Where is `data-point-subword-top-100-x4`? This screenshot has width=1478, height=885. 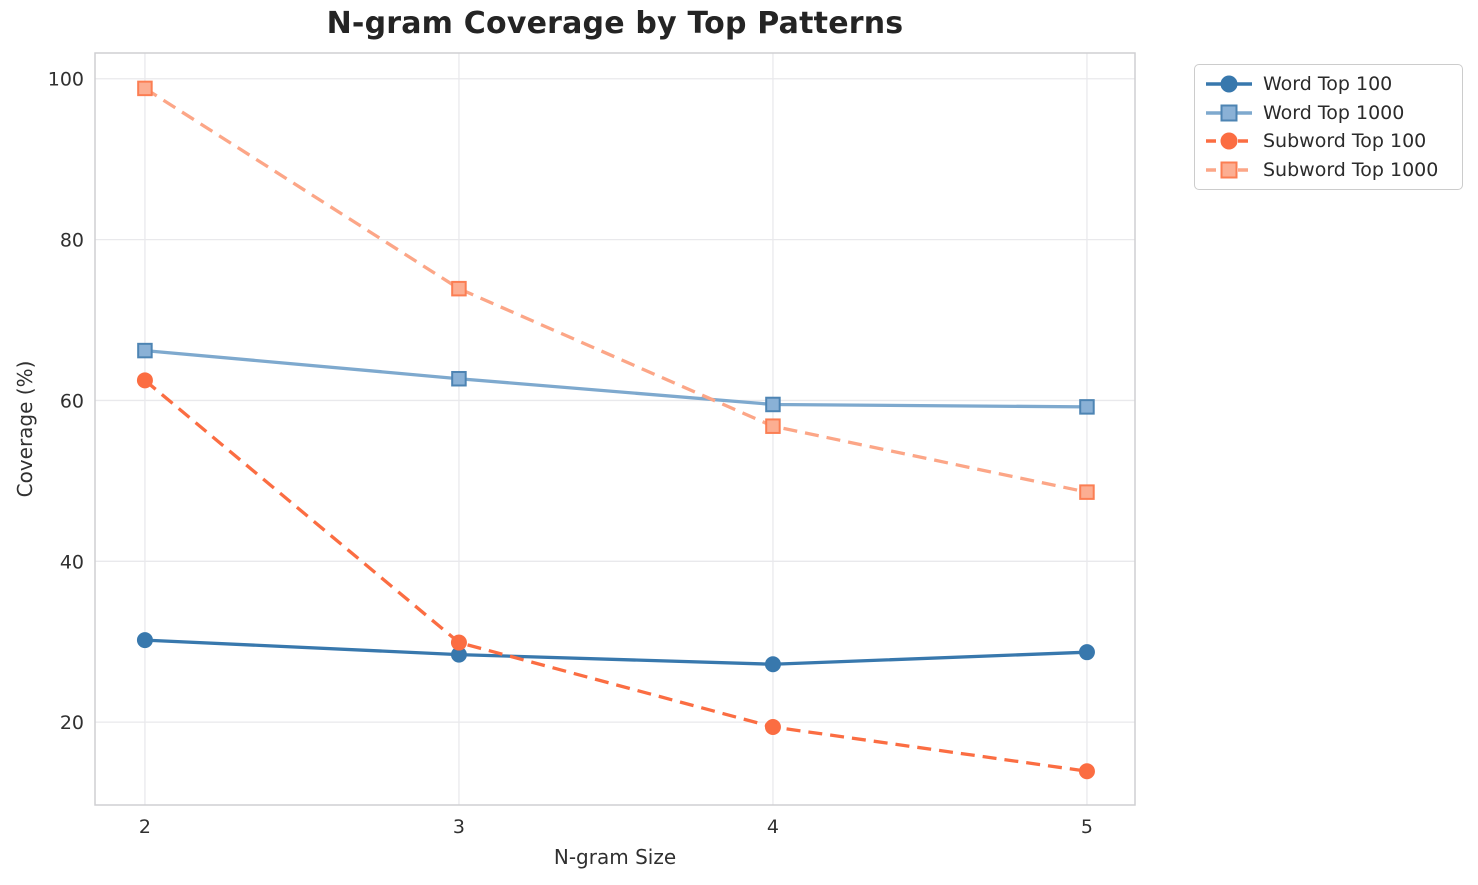 data-point-subword-top-100-x4 is located at coordinates (772, 726).